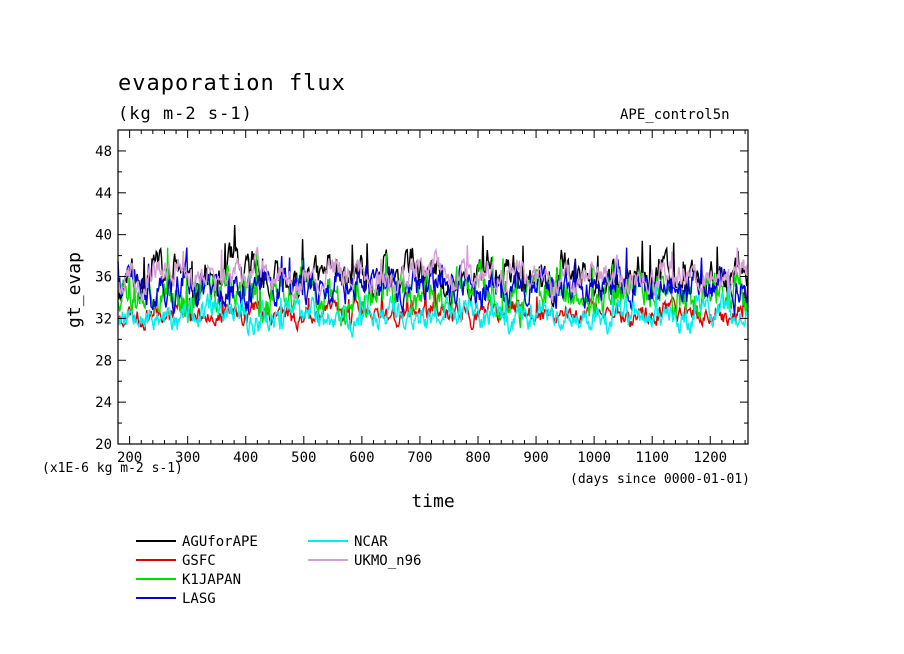 The width and height of the screenshot is (904, 654). I want to click on x-tick-label: 200, so click(129, 458).